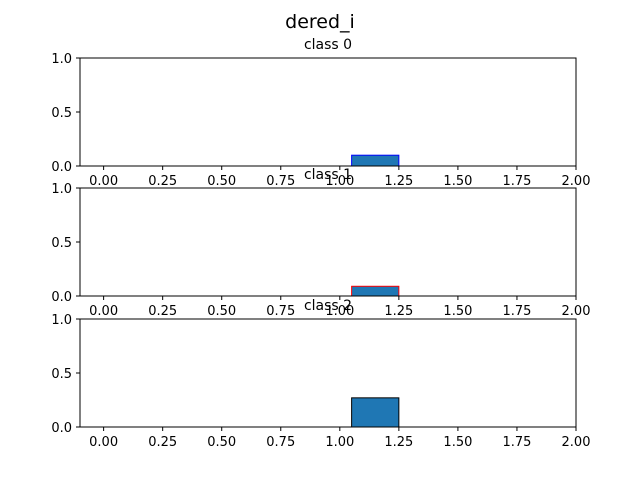 The image size is (640, 480). I want to click on subplot-title: class 2, so click(328, 306).